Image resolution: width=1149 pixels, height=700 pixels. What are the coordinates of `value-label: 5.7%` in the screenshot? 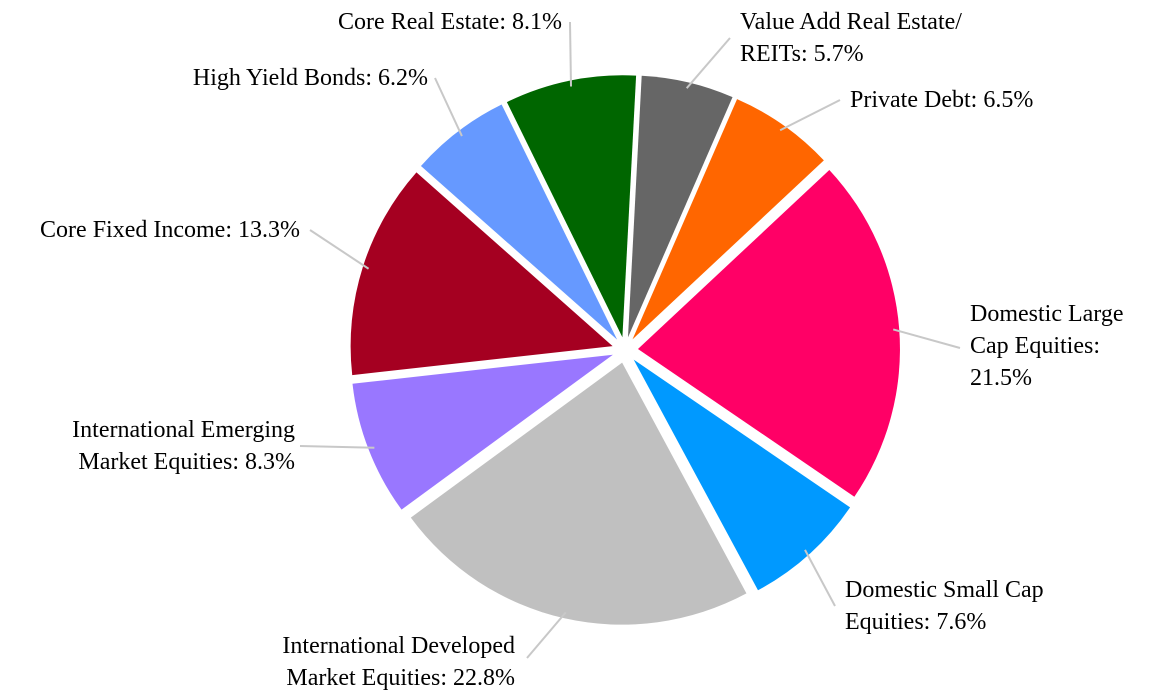 It's located at (838, 54).